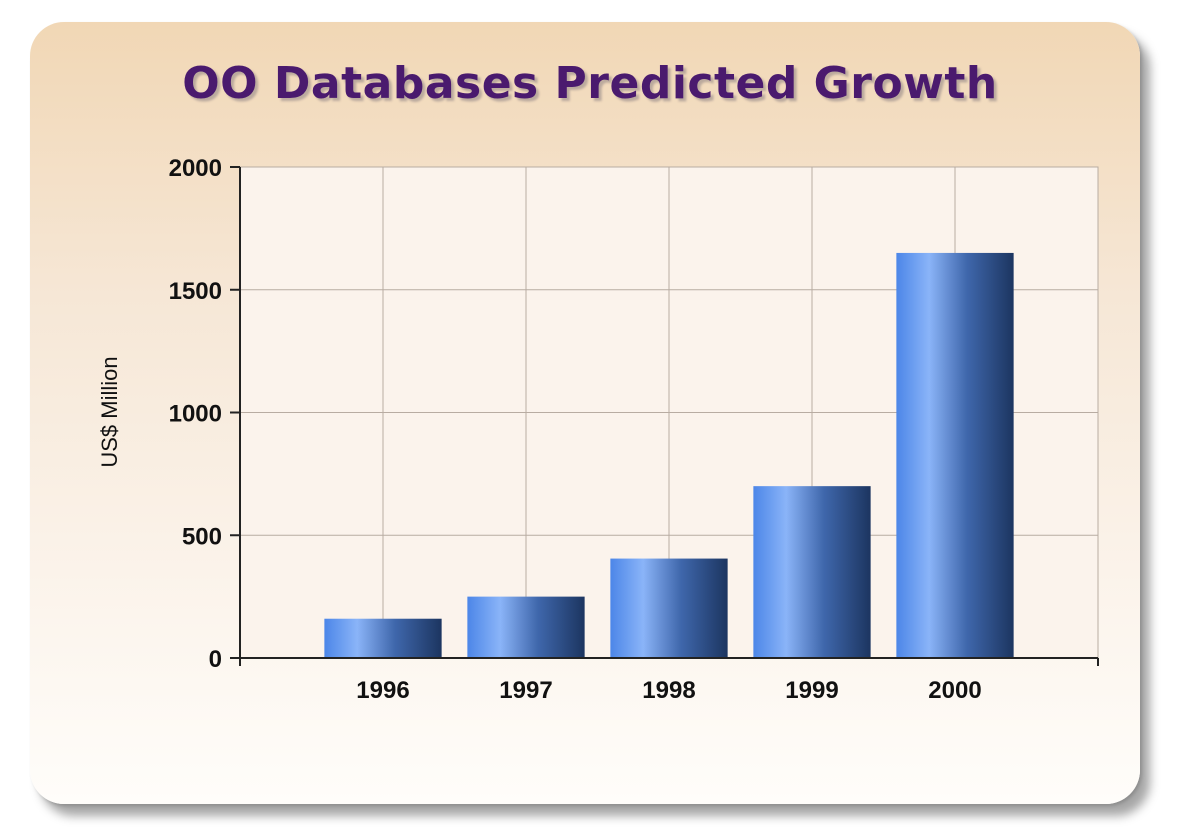 This screenshot has height=840, width=1180. Describe the element at coordinates (954, 690) in the screenshot. I see `x-tick-label: 2000` at that location.